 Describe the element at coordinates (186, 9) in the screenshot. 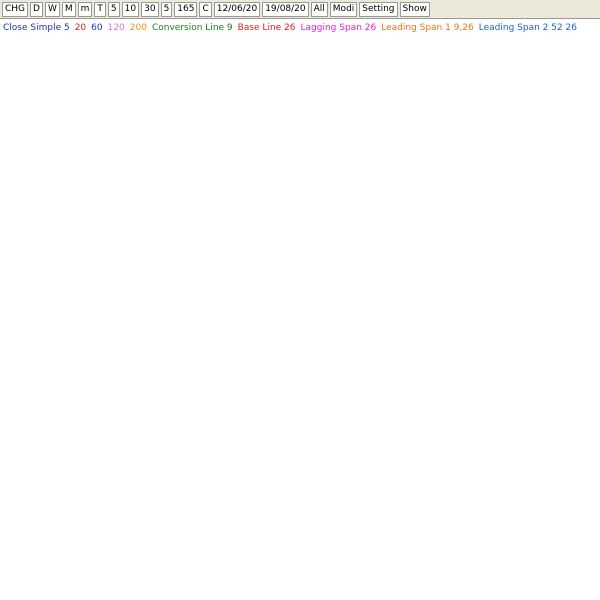

I see `toolbar-button: 165` at that location.